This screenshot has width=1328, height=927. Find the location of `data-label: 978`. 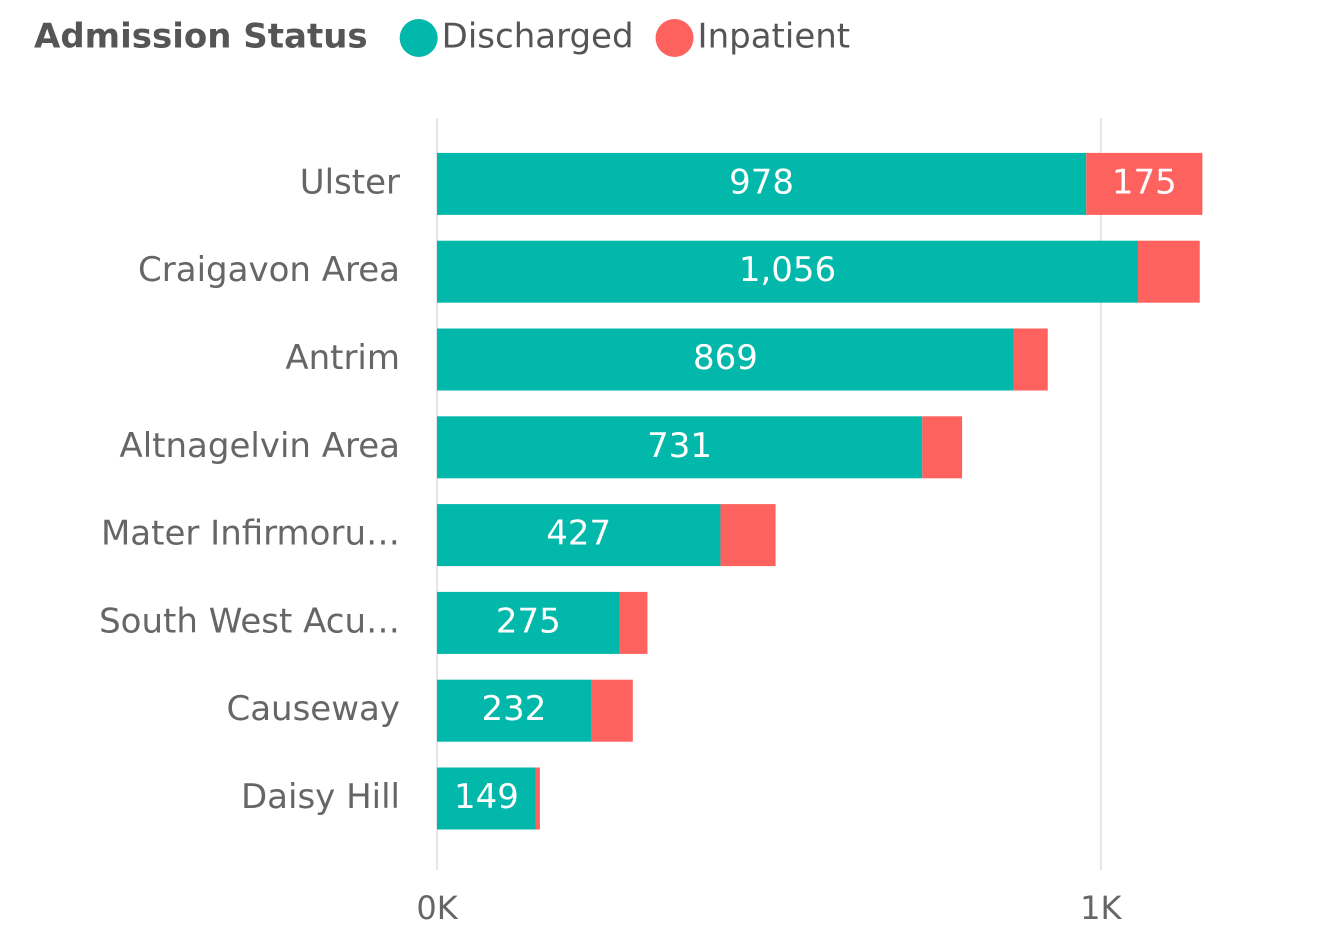

data-label: 978 is located at coordinates (761, 182).